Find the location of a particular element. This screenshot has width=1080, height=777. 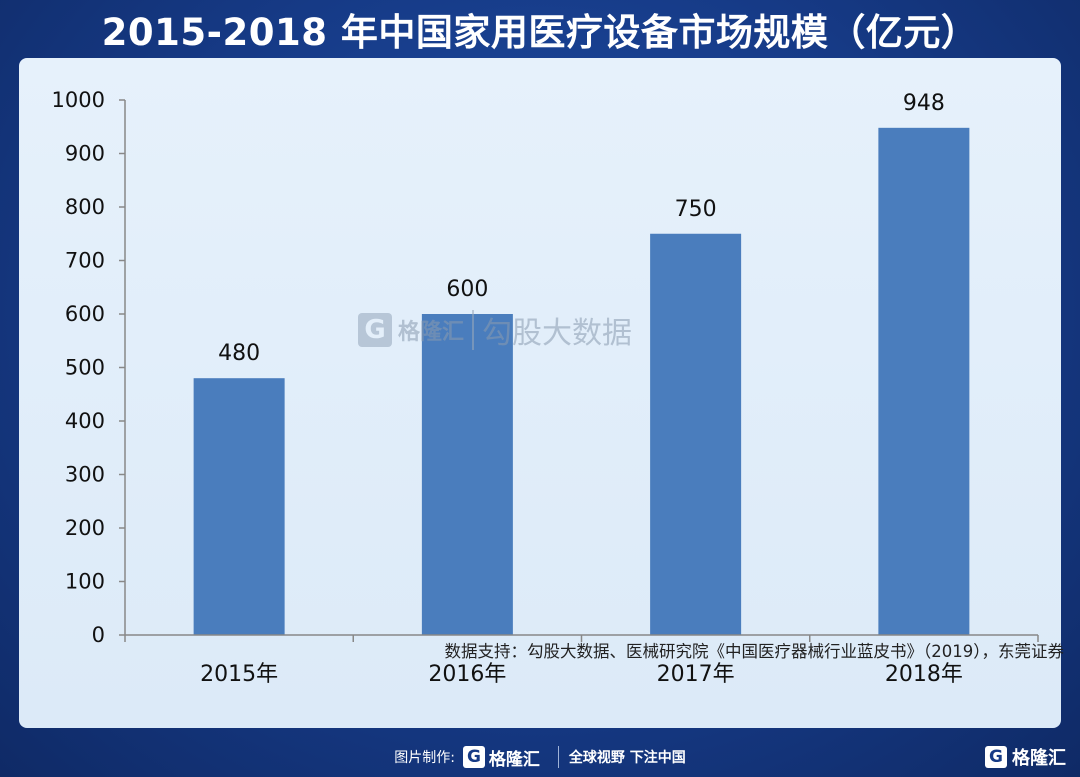

y-tick-label: 800 is located at coordinates (85, 207).